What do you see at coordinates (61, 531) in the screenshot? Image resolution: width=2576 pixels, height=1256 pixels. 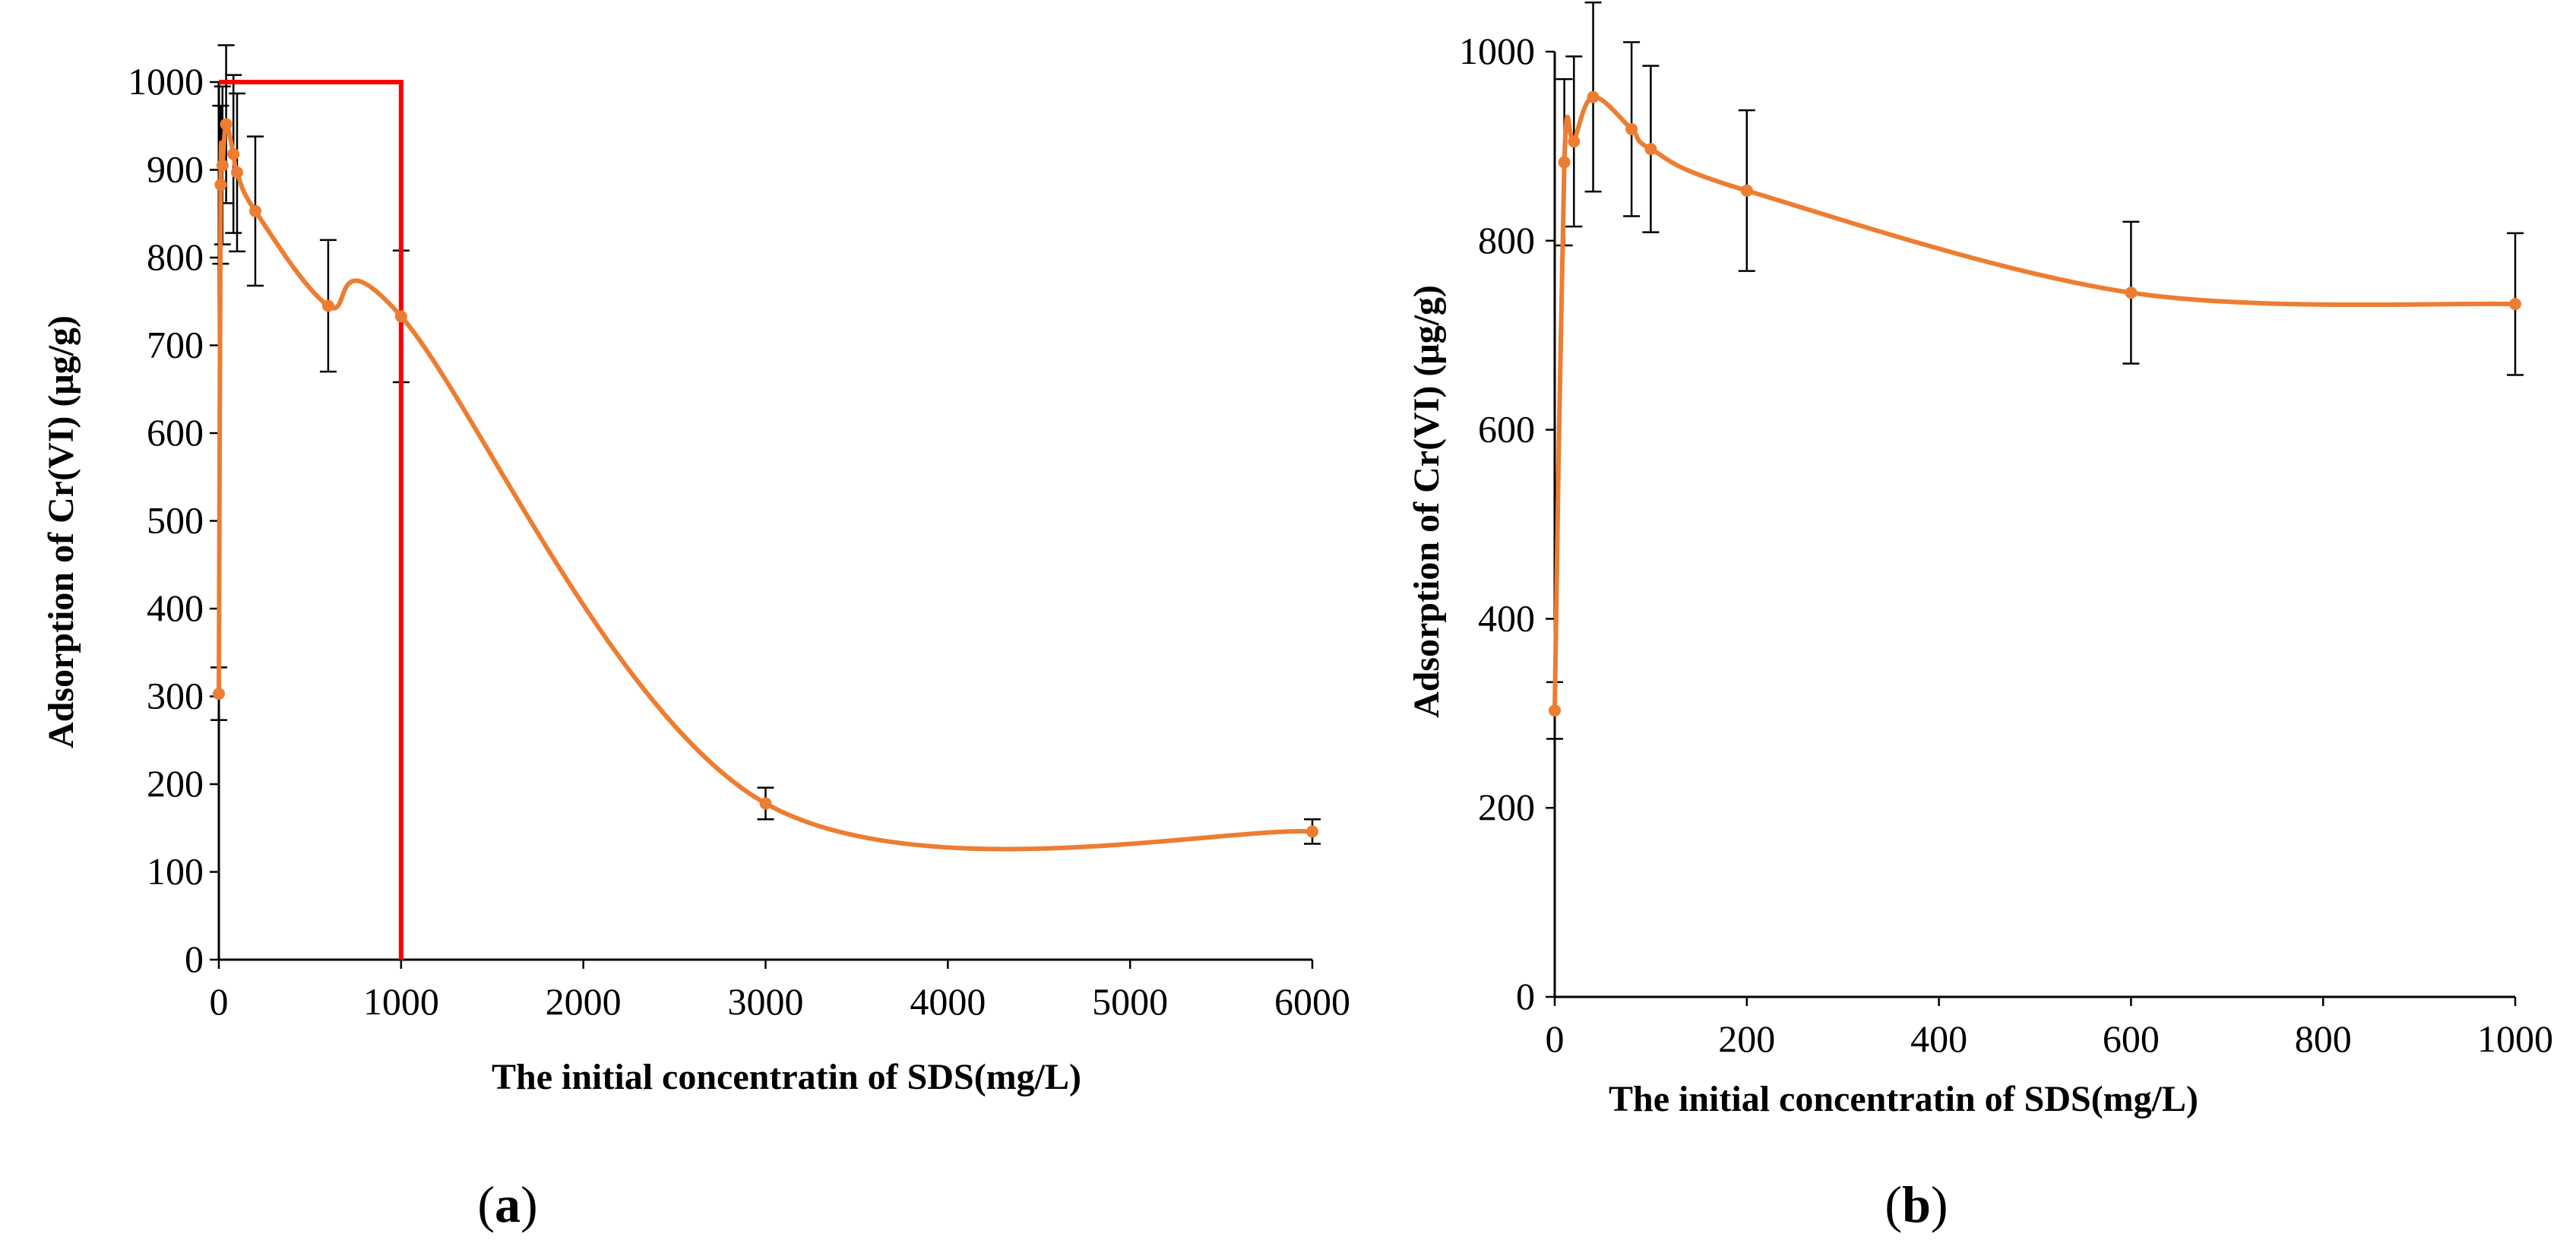 I see `panel-a-y-axis-title: Adsorption of Cr(VI) (μg/g)` at bounding box center [61, 531].